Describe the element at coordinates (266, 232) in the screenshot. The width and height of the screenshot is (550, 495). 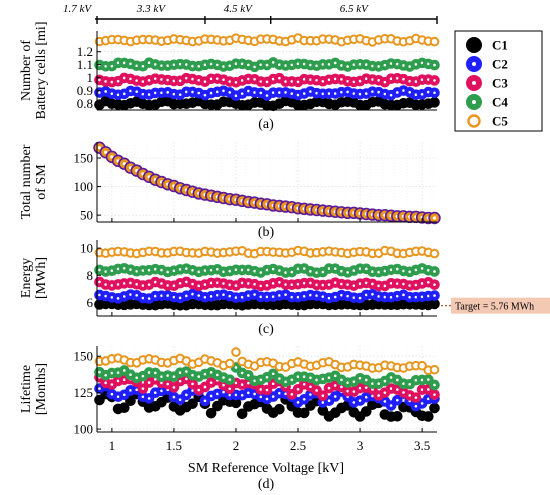
I see `panel-label: (b)` at that location.